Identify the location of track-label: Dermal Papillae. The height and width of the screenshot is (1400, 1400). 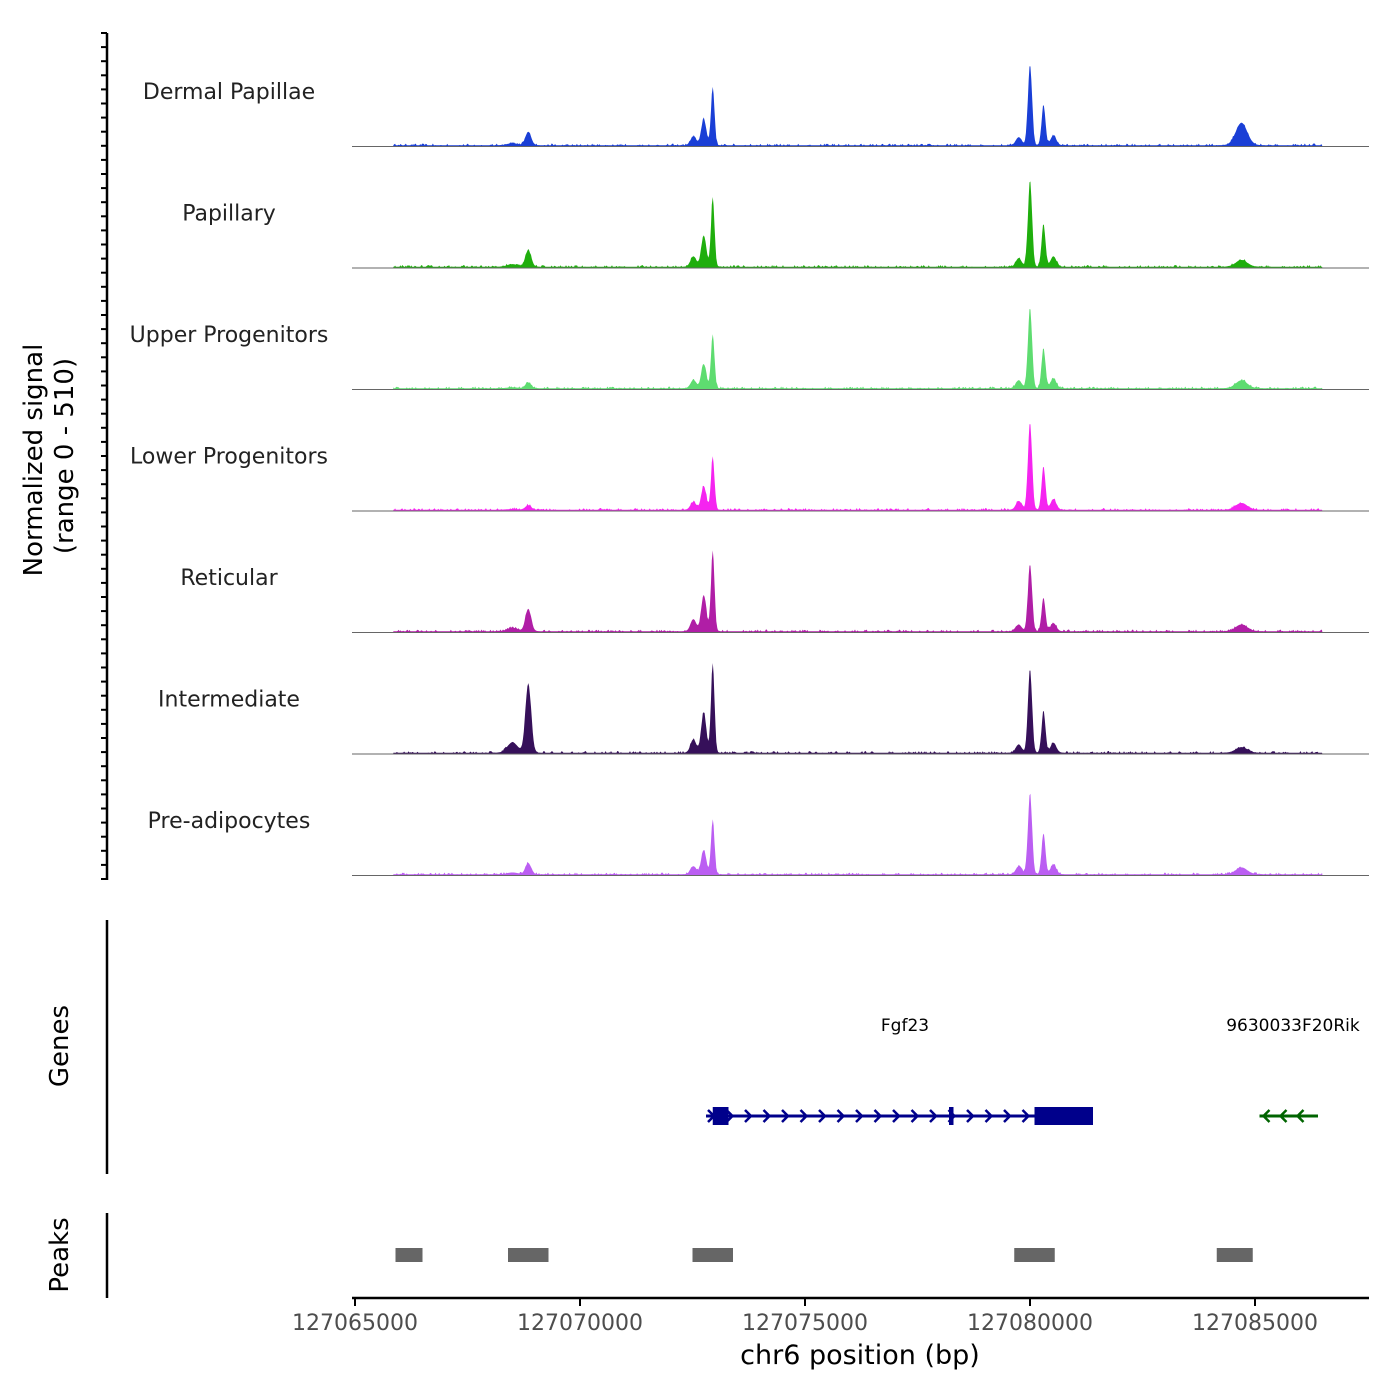
(229, 92).